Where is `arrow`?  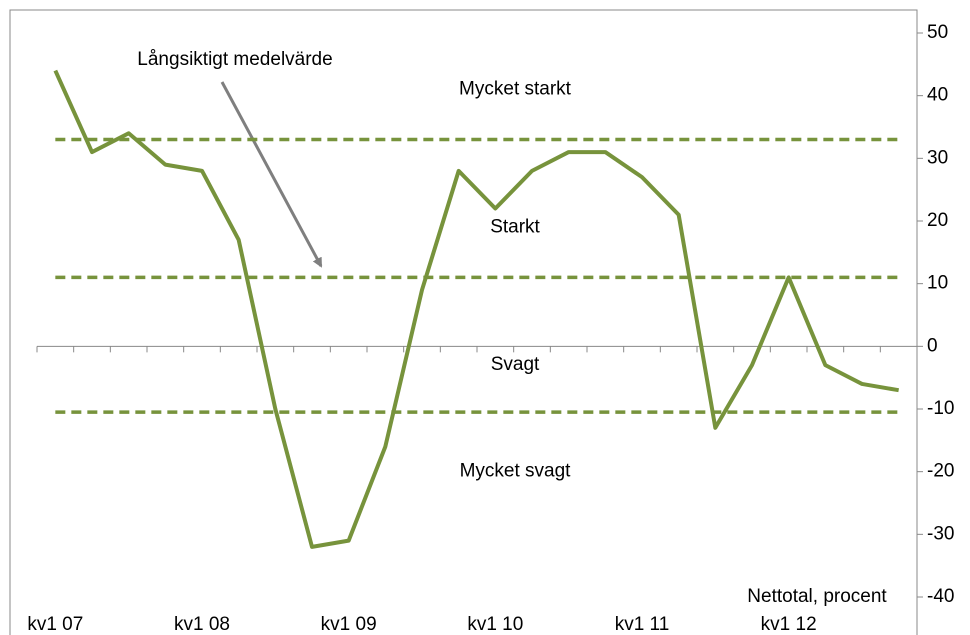
arrow is located at coordinates (271, 174).